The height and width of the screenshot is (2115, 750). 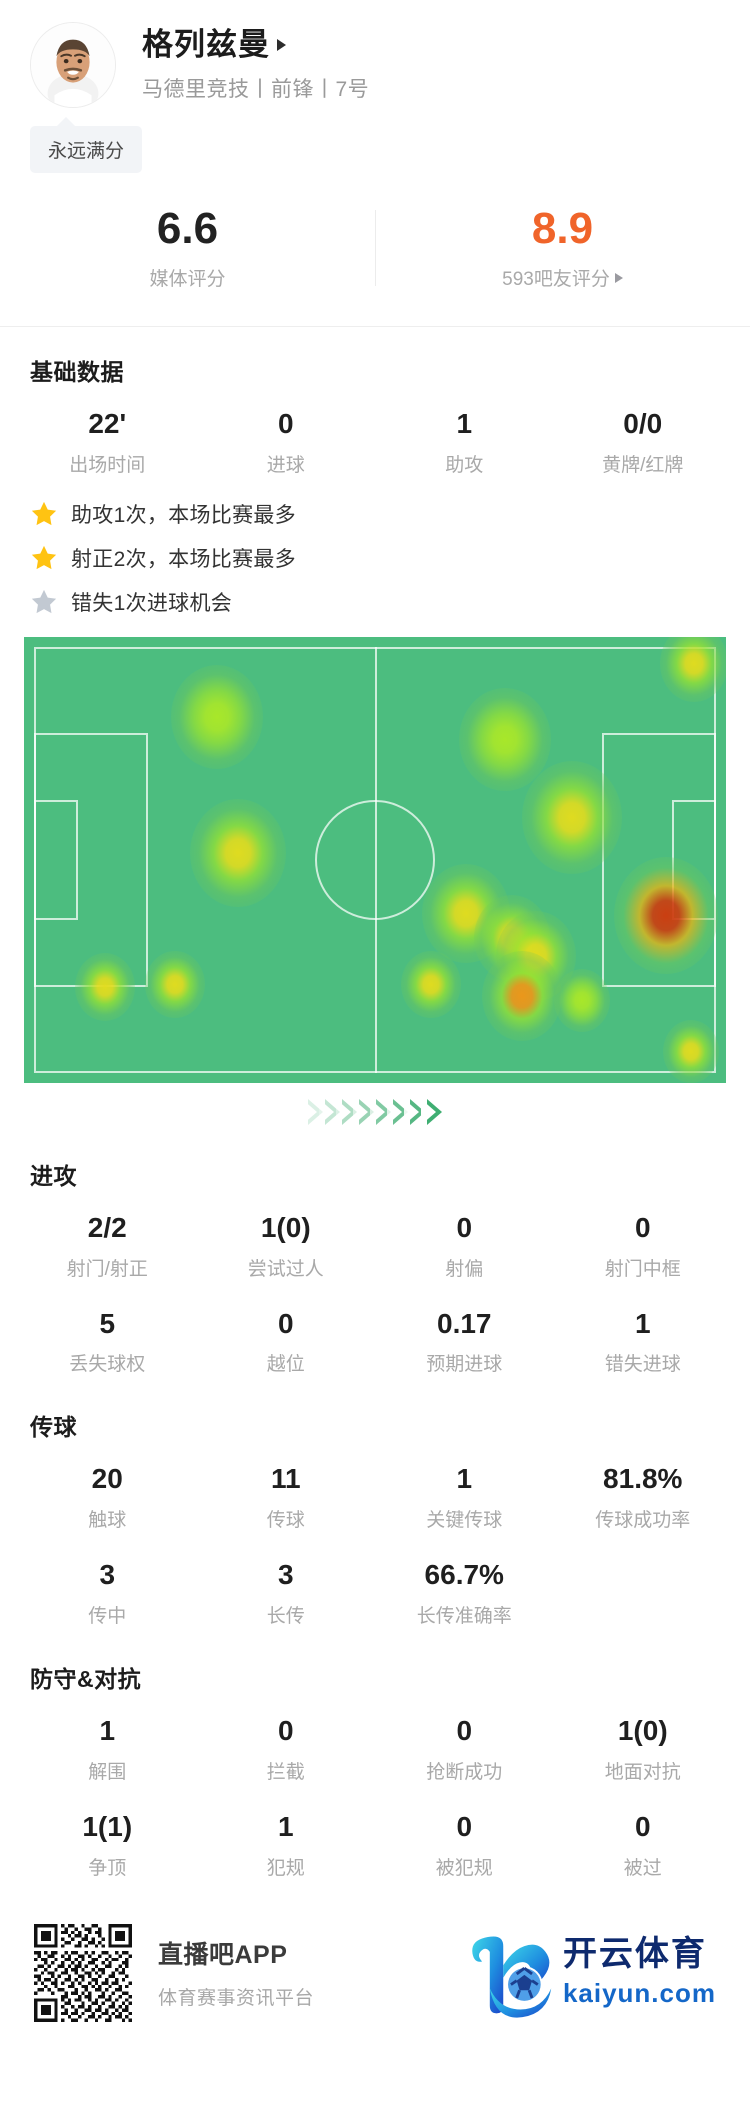 What do you see at coordinates (464, 1521) in the screenshot?
I see `stat-label: 关键传球` at bounding box center [464, 1521].